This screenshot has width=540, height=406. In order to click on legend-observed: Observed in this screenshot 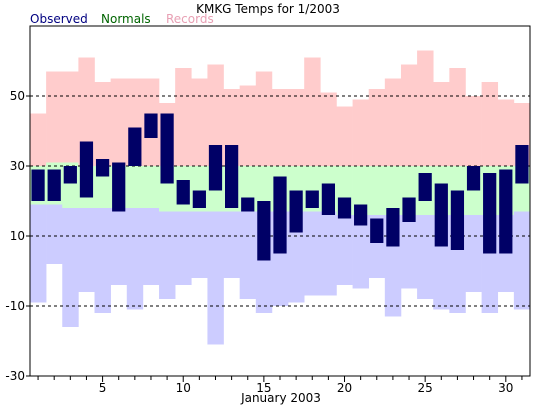, I will do `click(59, 19)`.